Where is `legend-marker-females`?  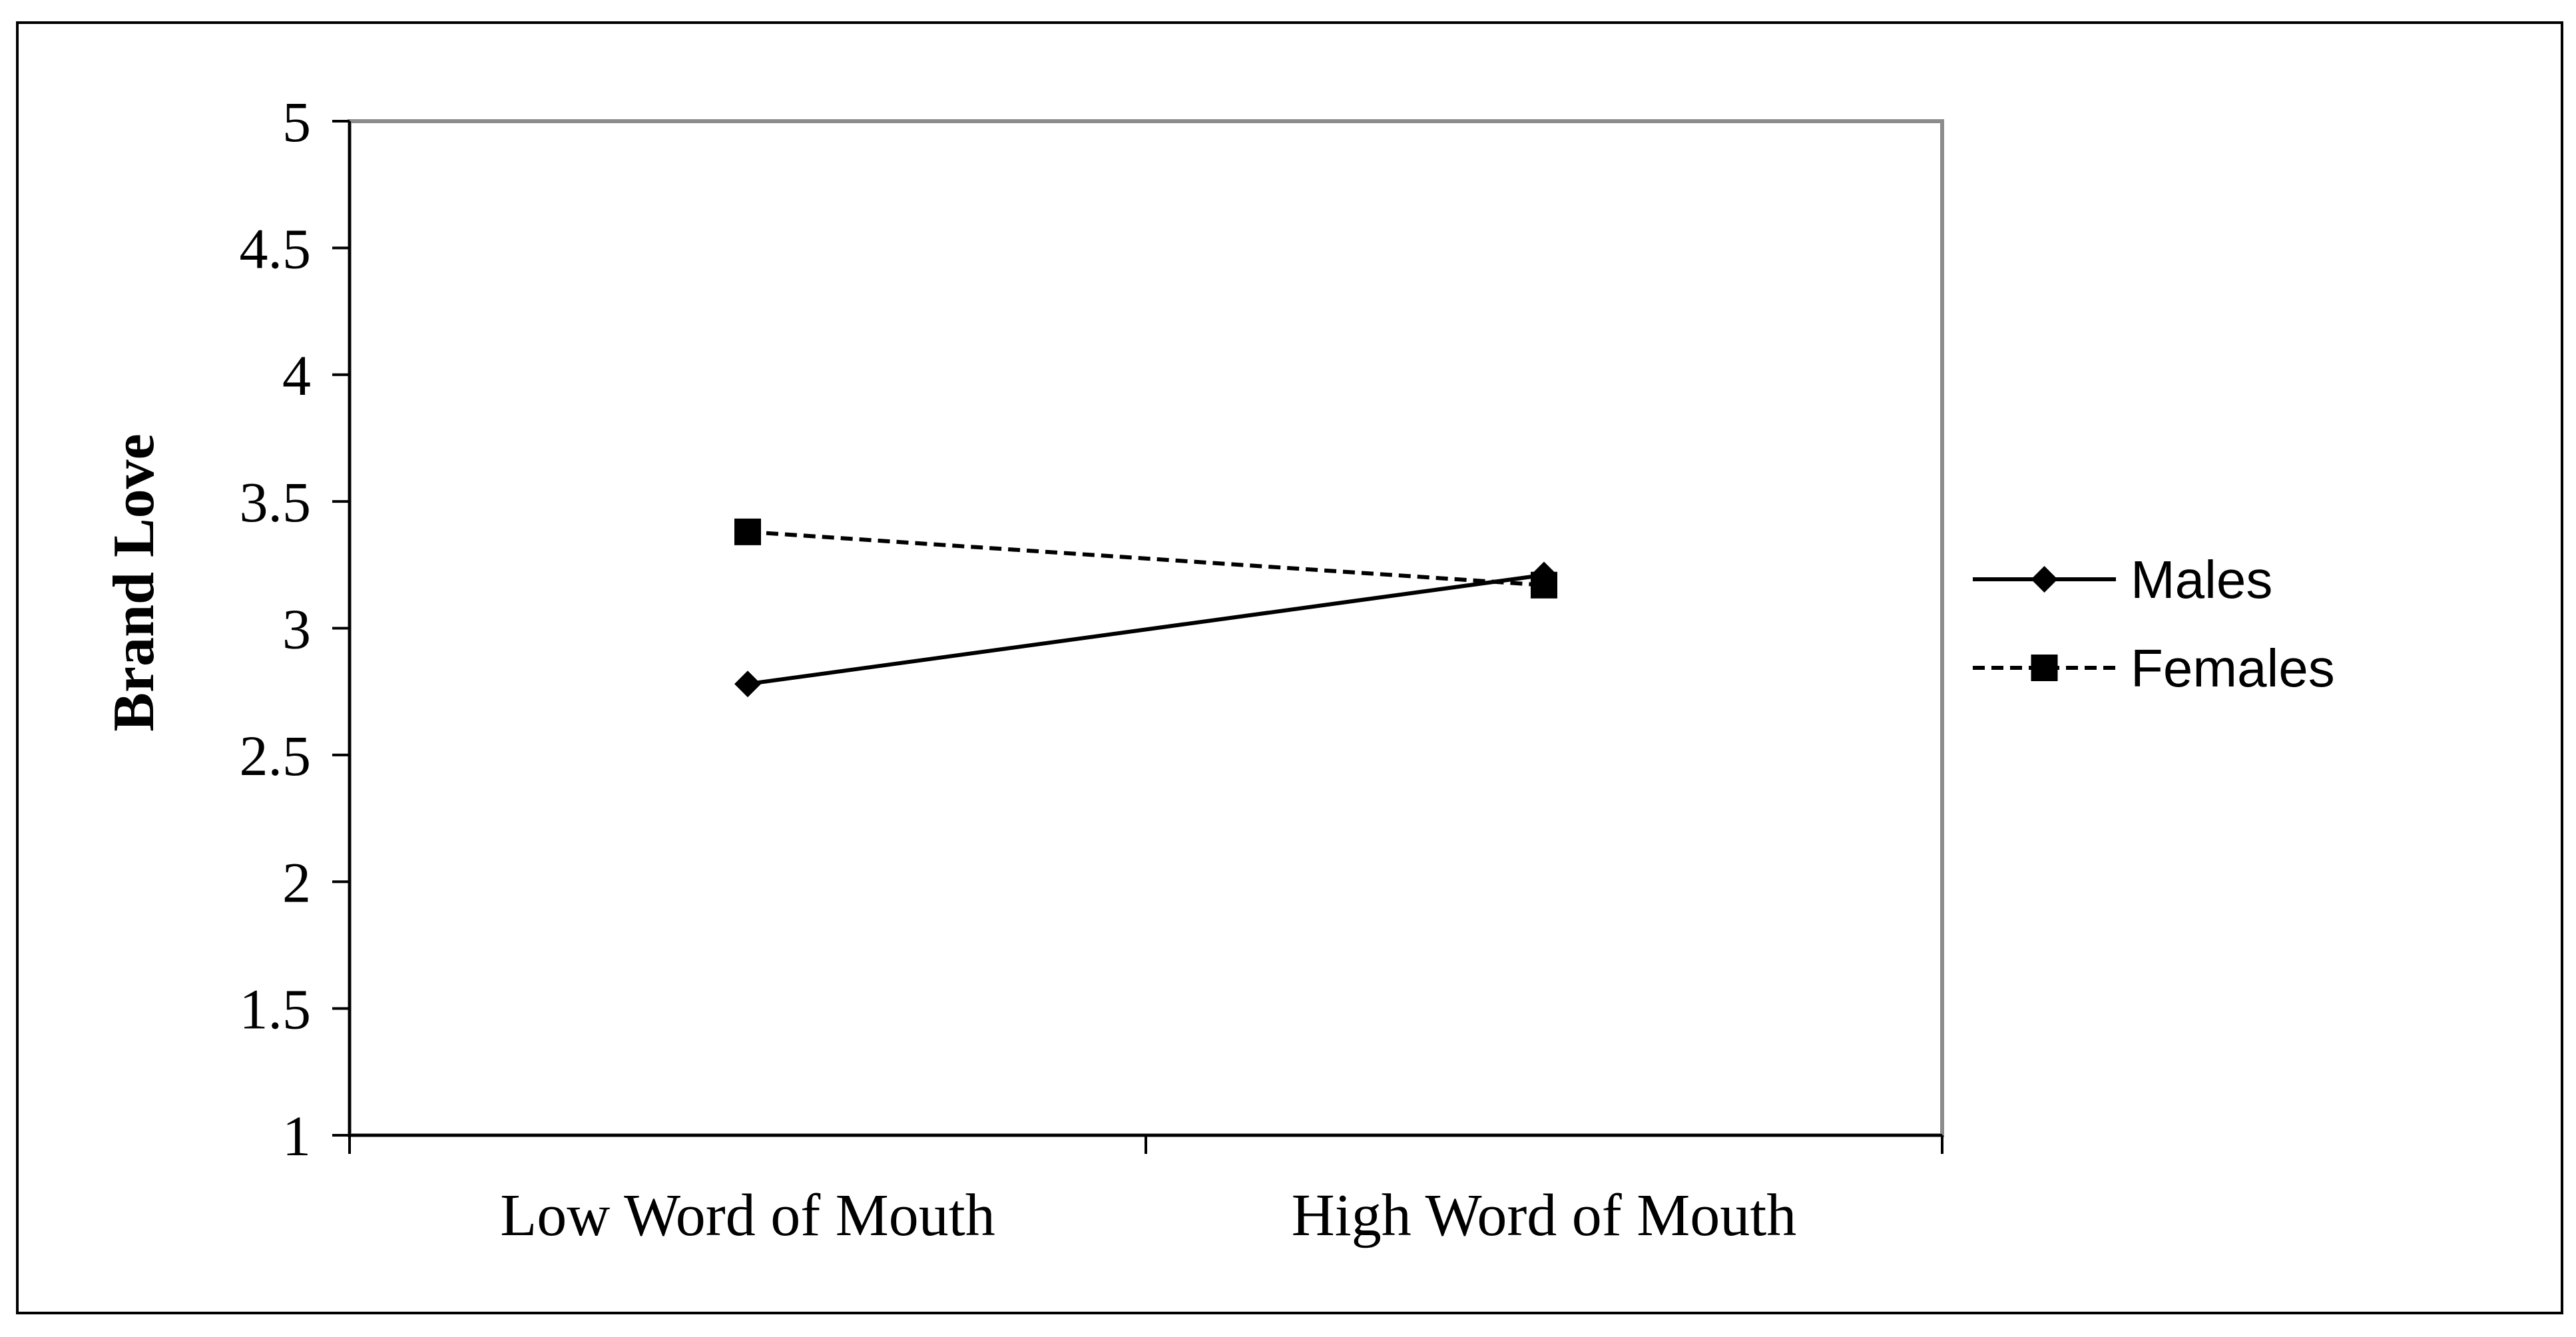
legend-marker-females is located at coordinates (2045, 668).